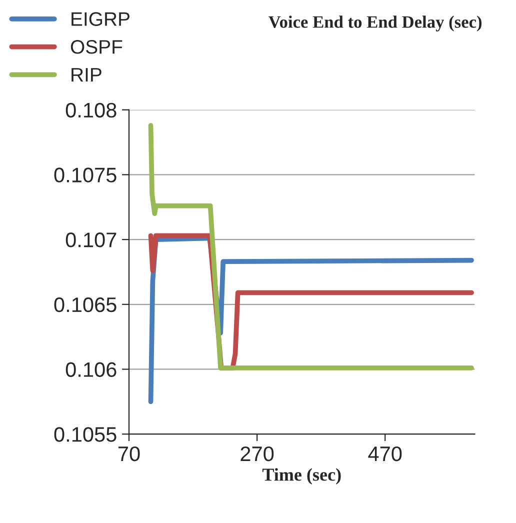 The height and width of the screenshot is (523, 516). What do you see at coordinates (101, 19) in the screenshot?
I see `legend-label: EIGRP` at bounding box center [101, 19].